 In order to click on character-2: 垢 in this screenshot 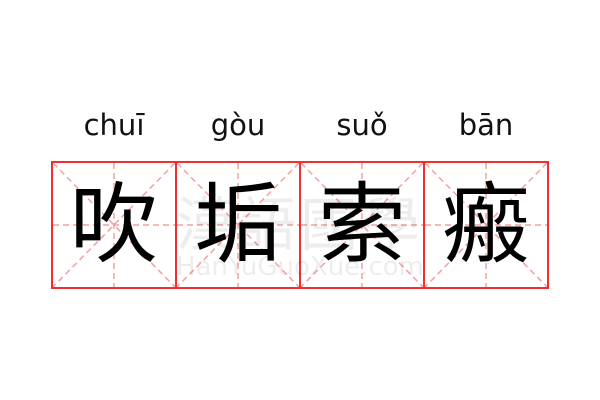, I will do `click(237, 224)`.